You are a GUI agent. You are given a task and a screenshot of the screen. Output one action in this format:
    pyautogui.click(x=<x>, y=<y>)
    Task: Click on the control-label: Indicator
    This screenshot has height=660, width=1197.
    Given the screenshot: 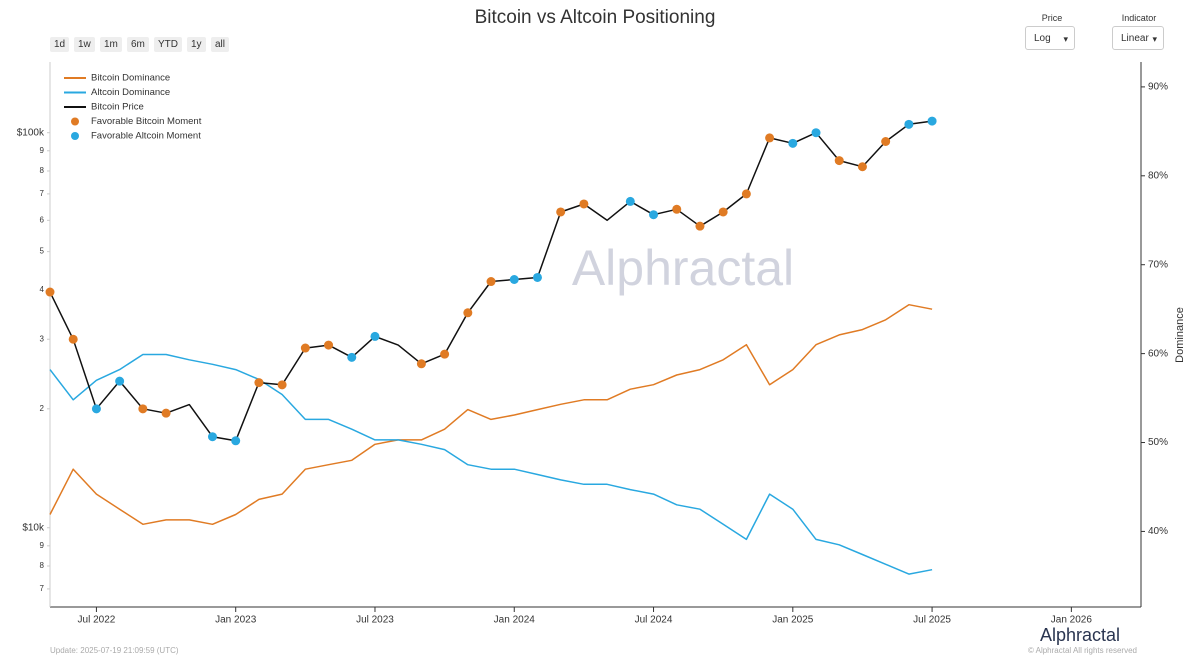 What is the action you would take?
    pyautogui.click(x=1139, y=18)
    